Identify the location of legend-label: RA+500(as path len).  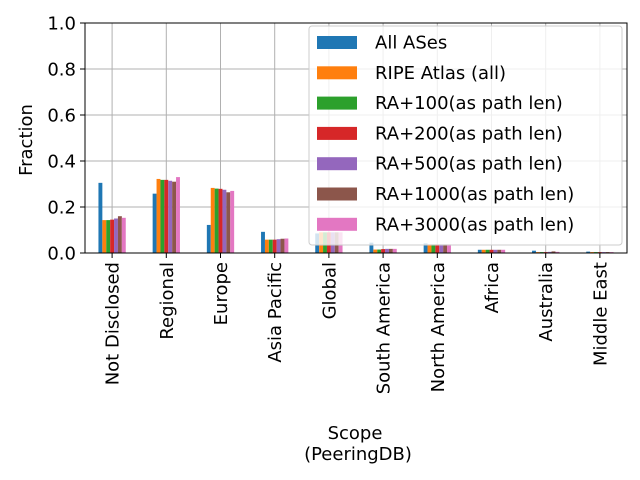
(469, 164).